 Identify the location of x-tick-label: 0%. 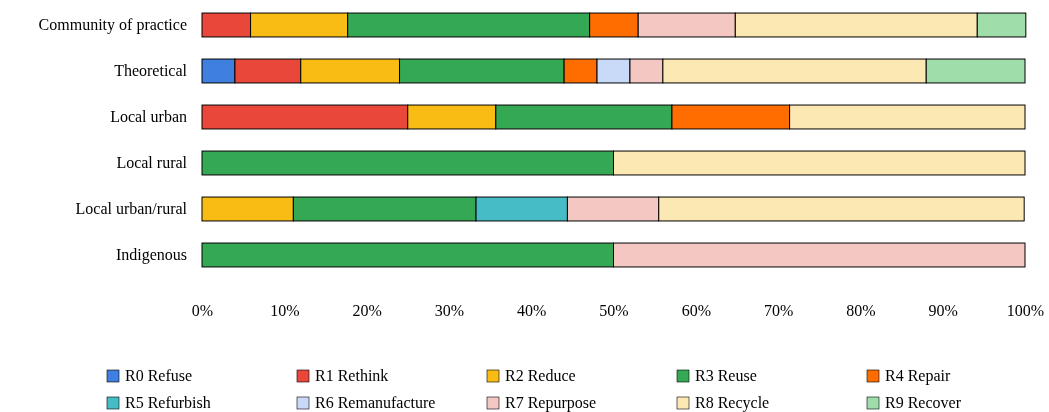
(202, 311).